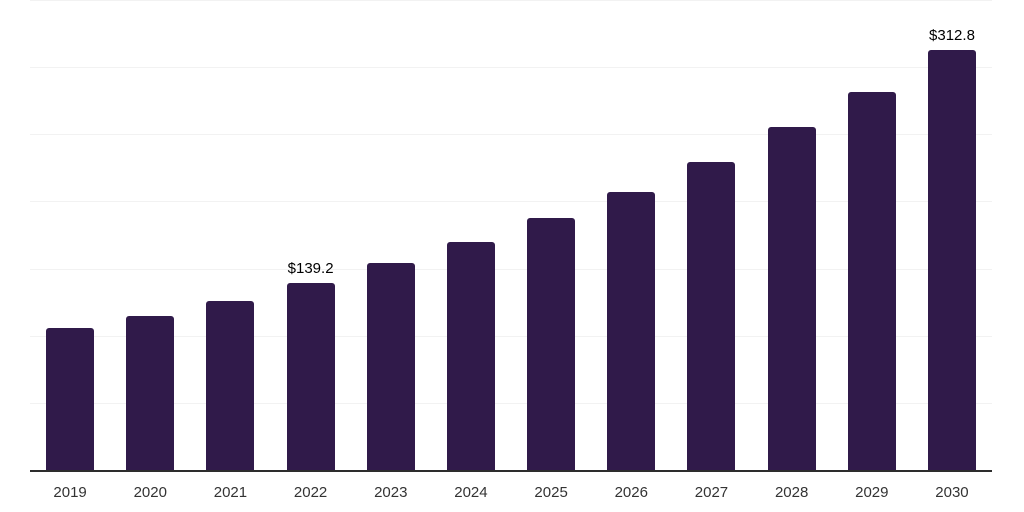 The image size is (1024, 512). I want to click on x-tick-label-2029: 2029, so click(872, 492).